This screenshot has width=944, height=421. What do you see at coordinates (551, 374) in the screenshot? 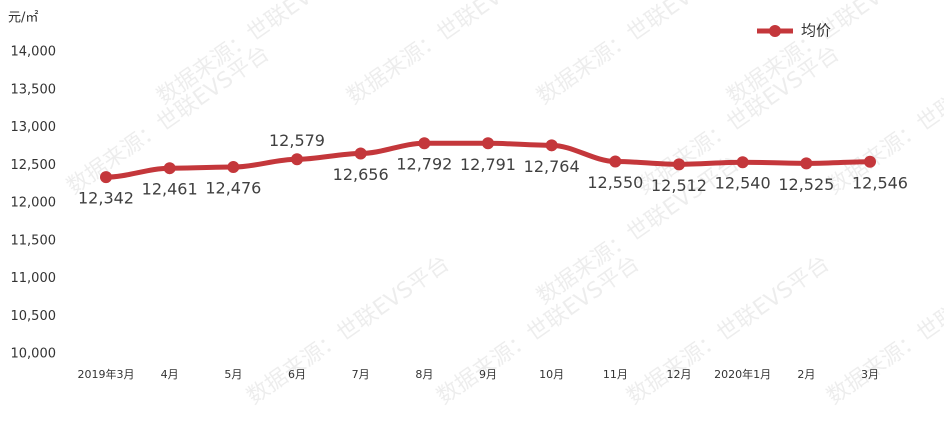
I see `x-tick-label: 10月` at bounding box center [551, 374].